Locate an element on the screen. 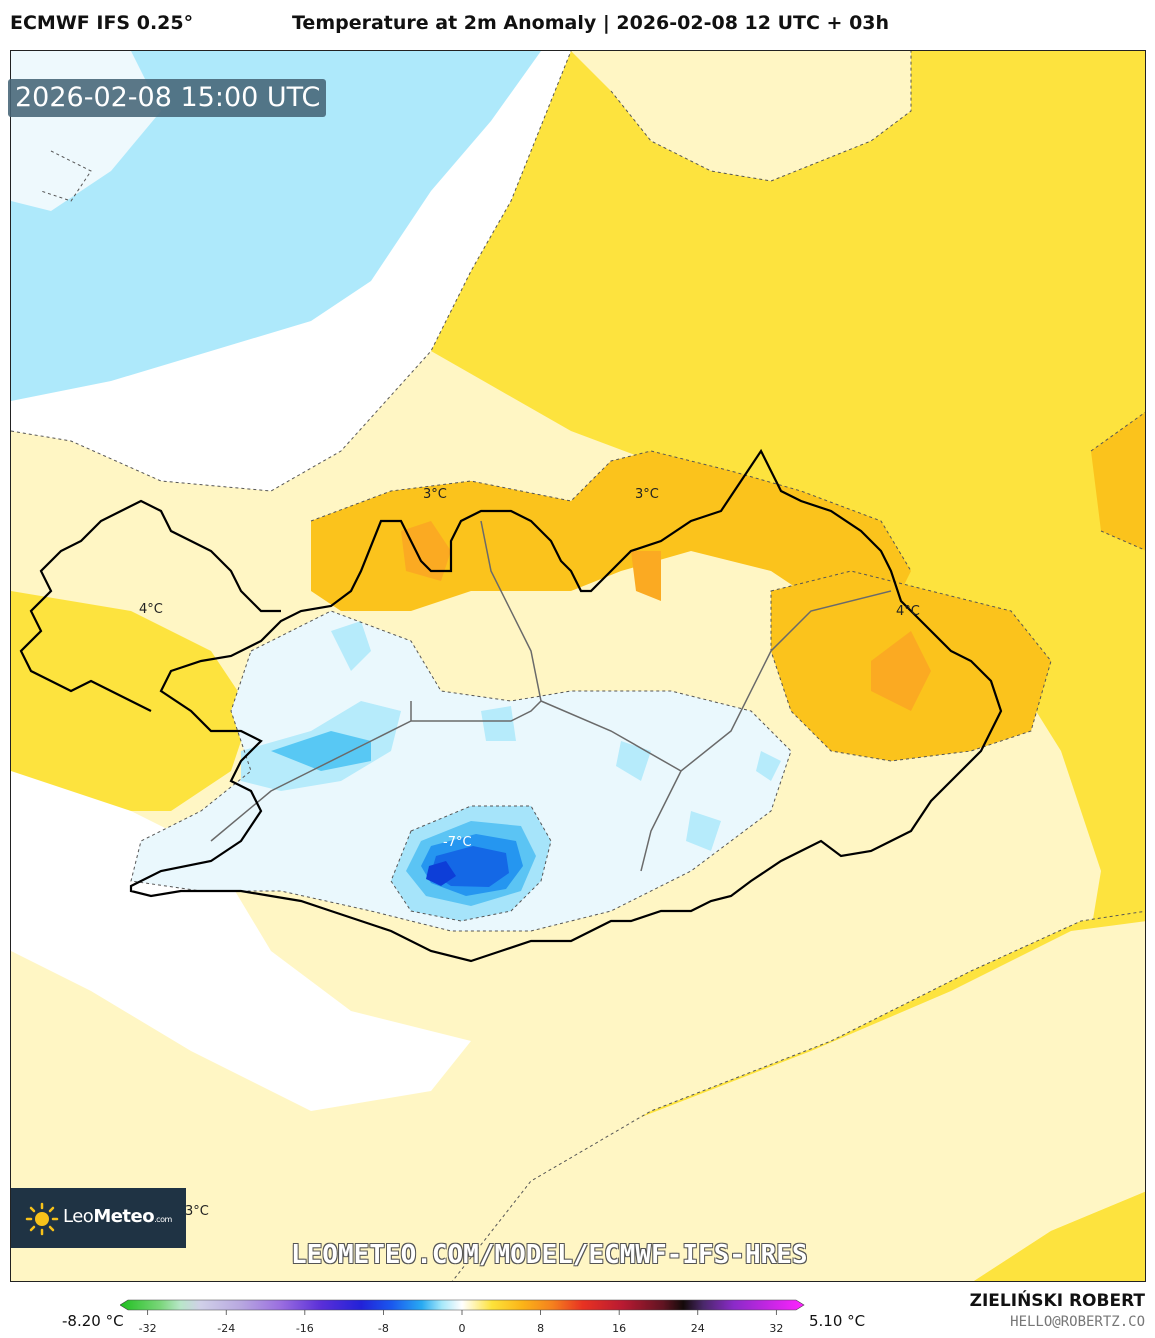 The image size is (1155, 1338). shading-e-orange is located at coordinates (1118, 481).